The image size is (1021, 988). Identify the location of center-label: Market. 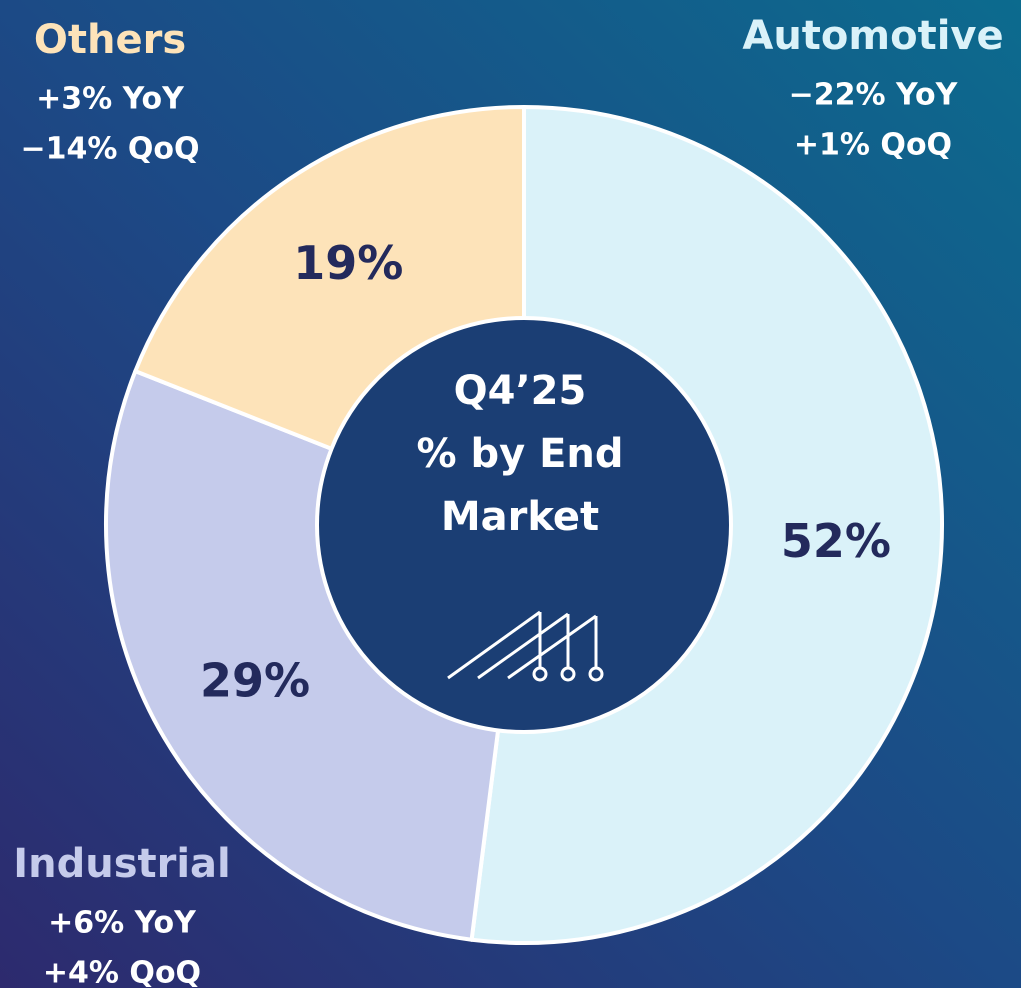
(520, 517).